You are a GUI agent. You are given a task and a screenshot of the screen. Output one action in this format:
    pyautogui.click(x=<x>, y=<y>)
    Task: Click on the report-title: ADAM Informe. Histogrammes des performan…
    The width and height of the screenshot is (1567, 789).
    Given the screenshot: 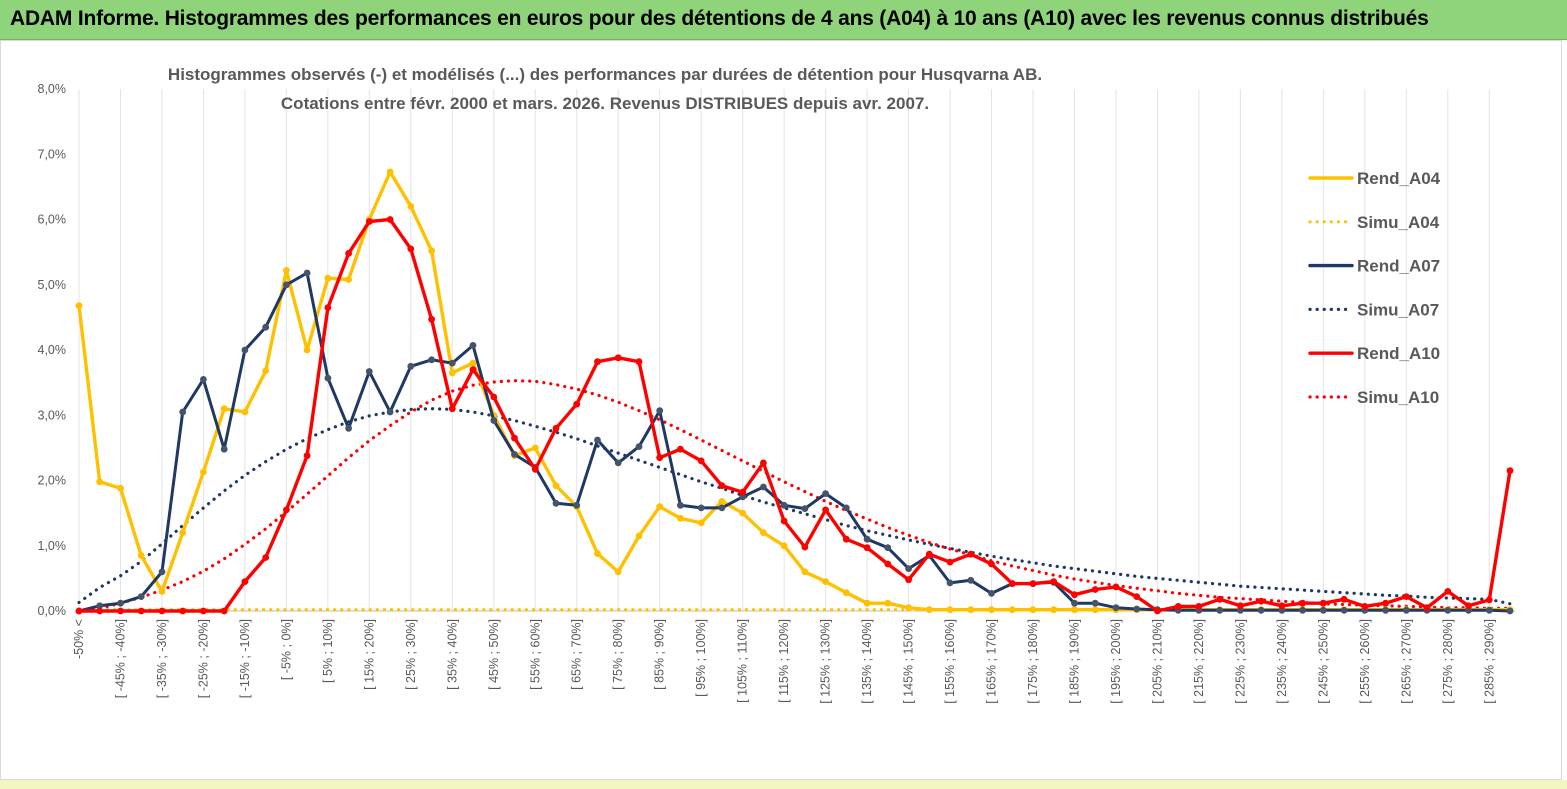 What is the action you would take?
    pyautogui.click(x=719, y=18)
    